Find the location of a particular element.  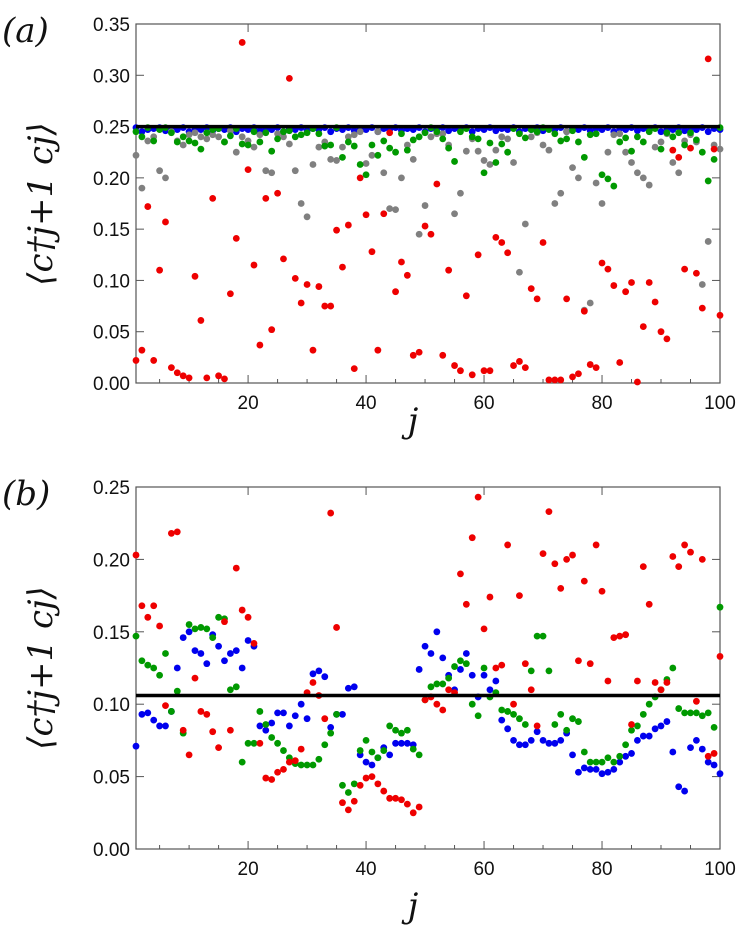

x-tick-label: 100 is located at coordinates (720, 403).